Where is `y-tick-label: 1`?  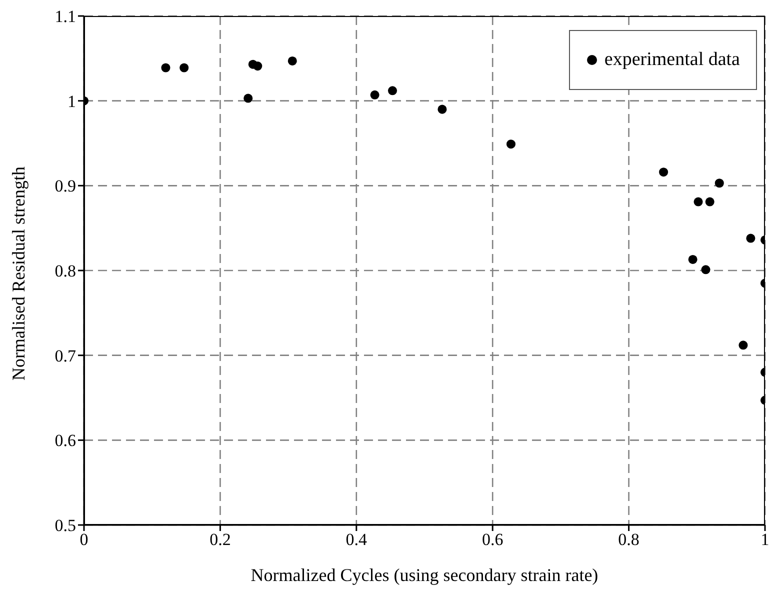 y-tick-label: 1 is located at coordinates (72, 101).